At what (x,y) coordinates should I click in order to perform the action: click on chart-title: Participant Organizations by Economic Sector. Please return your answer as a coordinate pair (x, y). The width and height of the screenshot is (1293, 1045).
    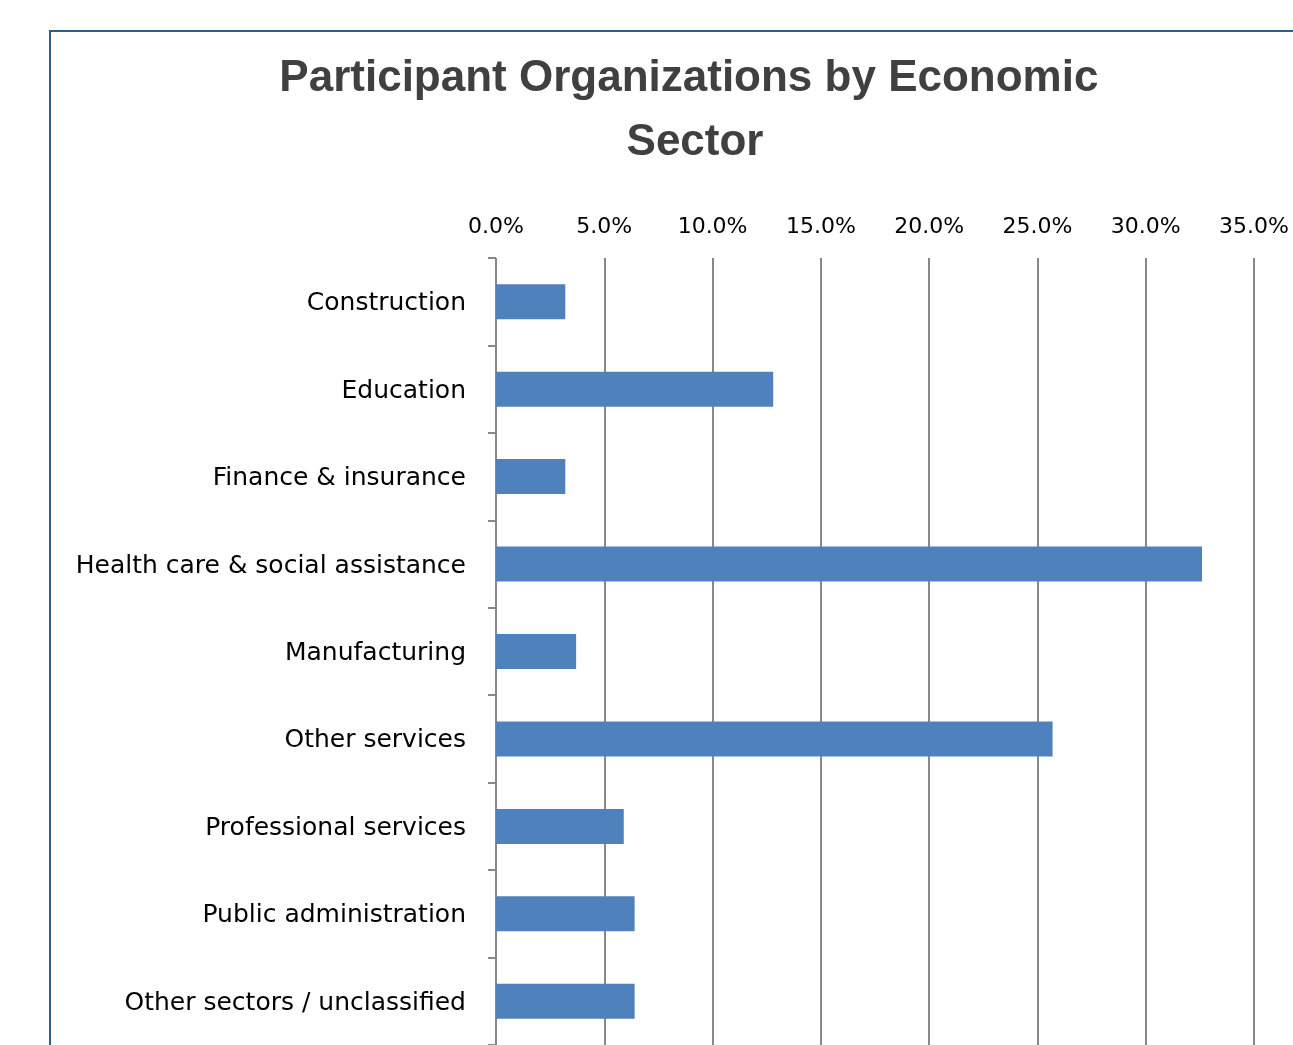
    Looking at the image, I should click on (695, 107).